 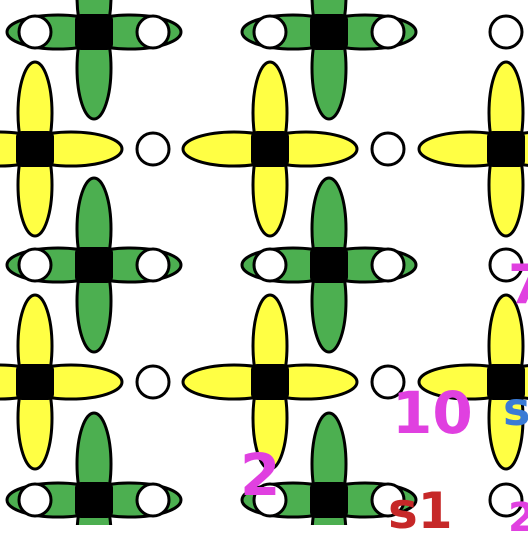 What do you see at coordinates (432, 413) in the screenshot?
I see `label-10: 10` at bounding box center [432, 413].